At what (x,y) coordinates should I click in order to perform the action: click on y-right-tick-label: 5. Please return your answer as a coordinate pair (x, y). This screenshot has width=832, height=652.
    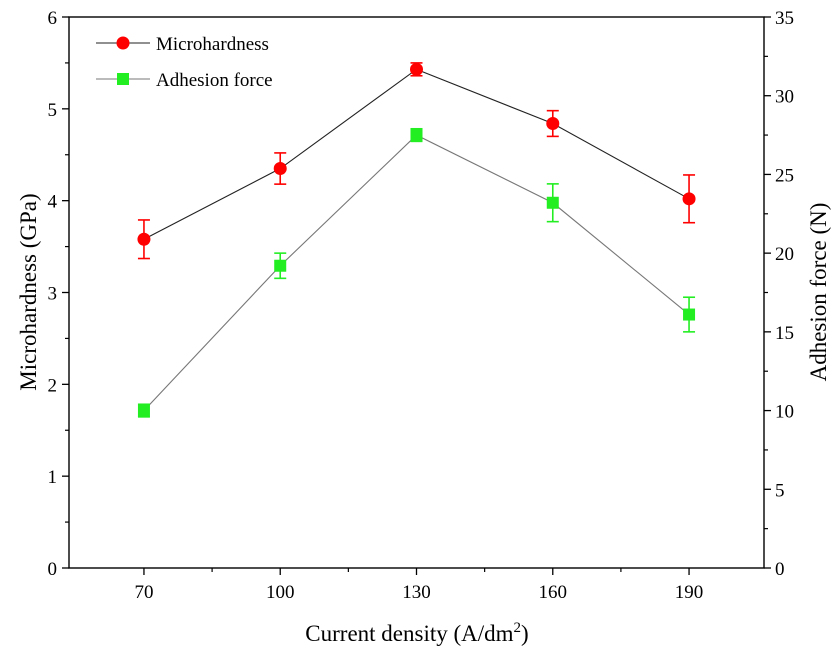
    Looking at the image, I should click on (780, 490).